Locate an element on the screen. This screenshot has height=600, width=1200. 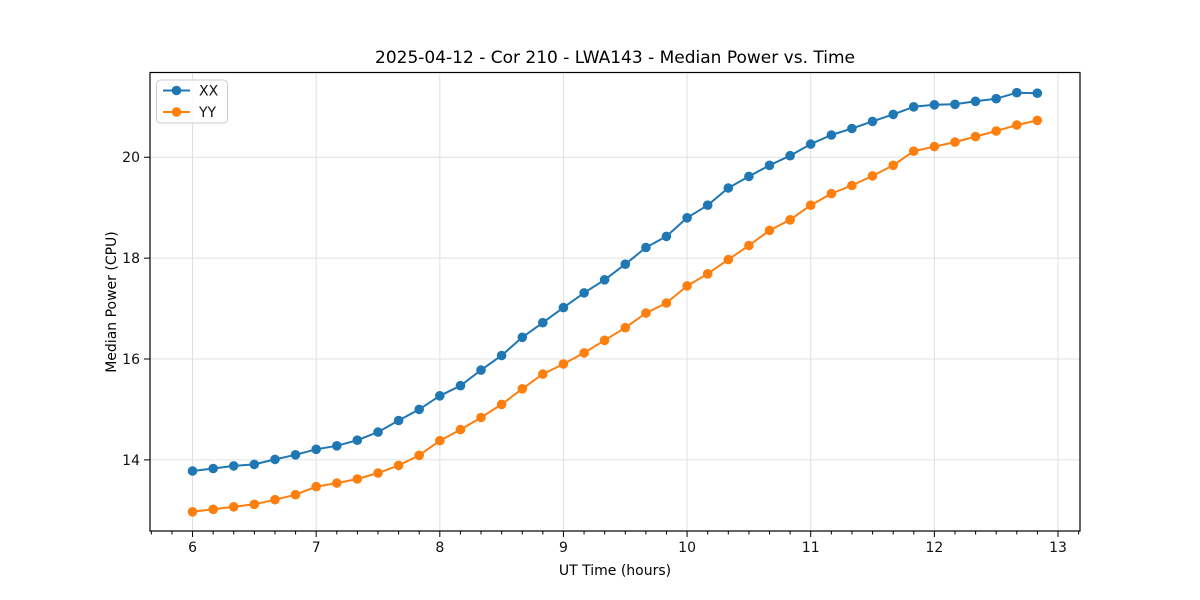
legend-label-XX: XX is located at coordinates (209, 92).